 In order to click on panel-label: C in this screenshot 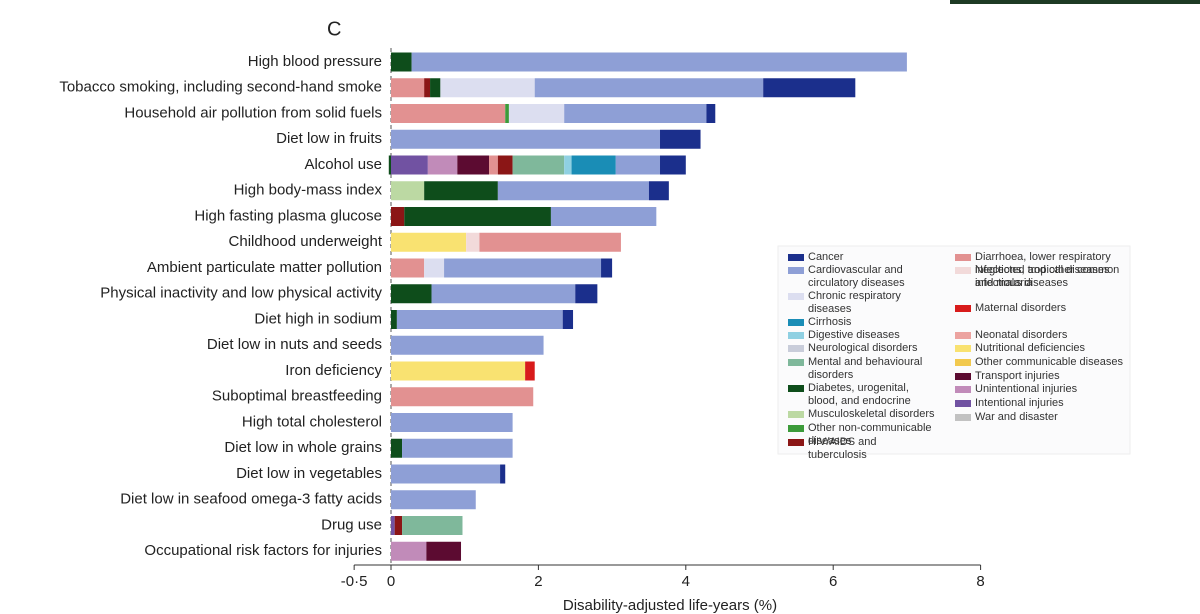, I will do `click(334, 29)`.